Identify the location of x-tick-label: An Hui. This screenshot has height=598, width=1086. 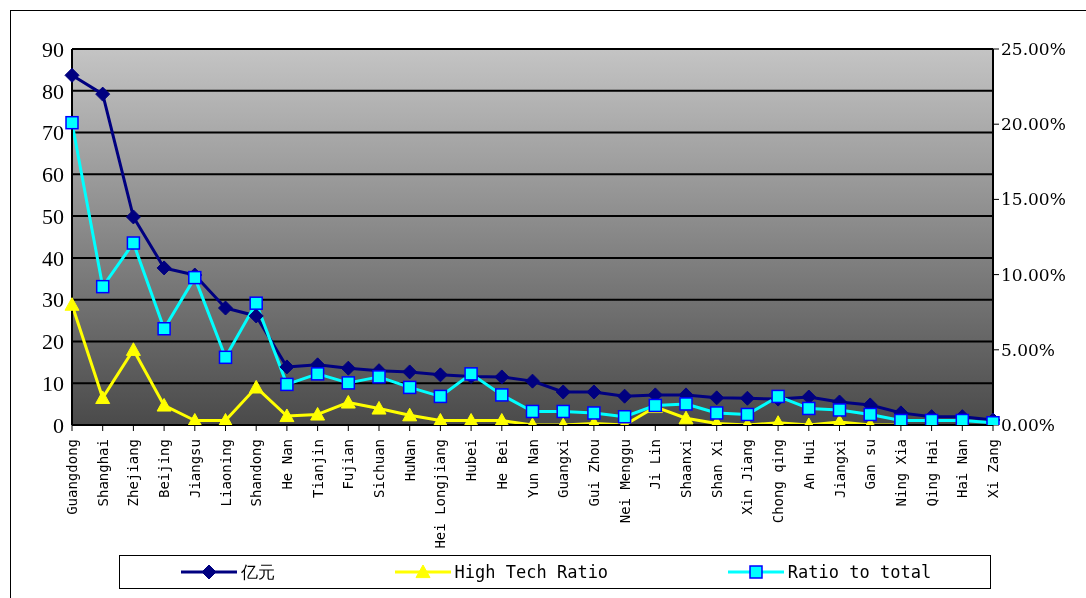
(808, 464).